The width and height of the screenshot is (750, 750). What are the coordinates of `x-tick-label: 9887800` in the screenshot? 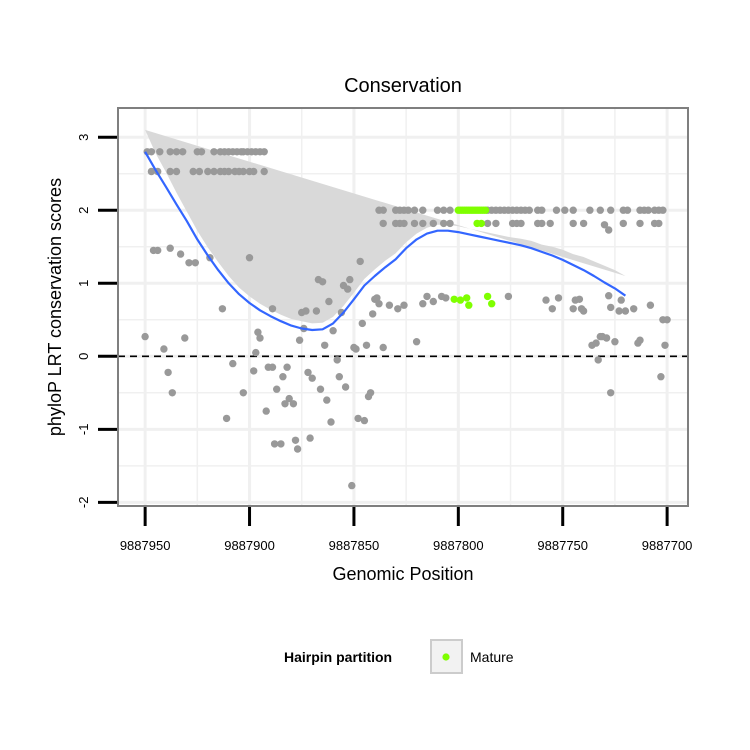 It's located at (458, 545).